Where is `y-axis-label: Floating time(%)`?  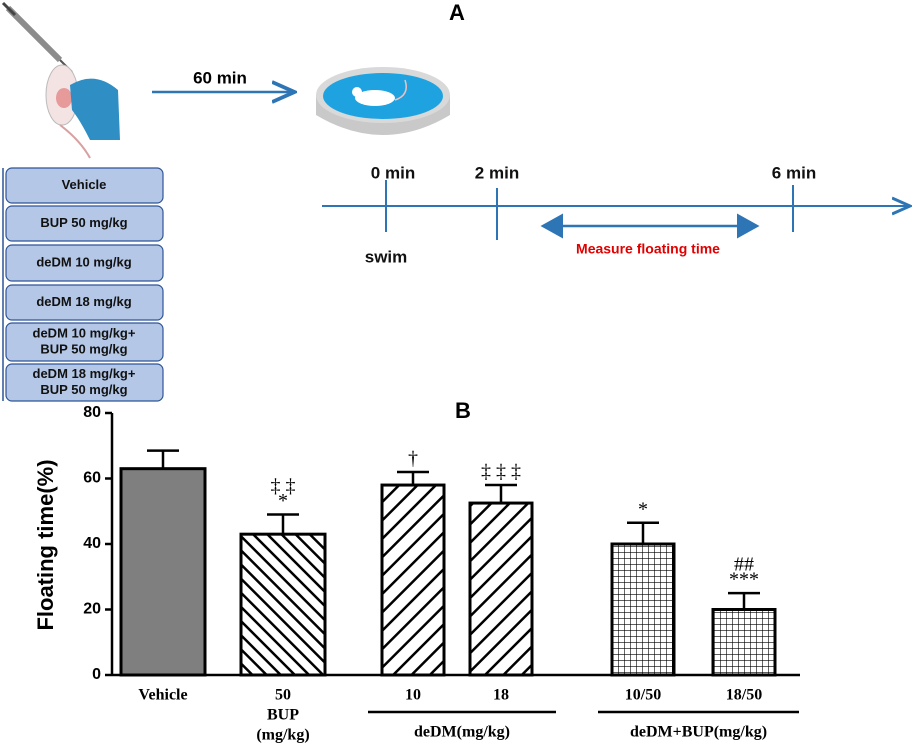 y-axis-label: Floating time(%) is located at coordinates (45, 544).